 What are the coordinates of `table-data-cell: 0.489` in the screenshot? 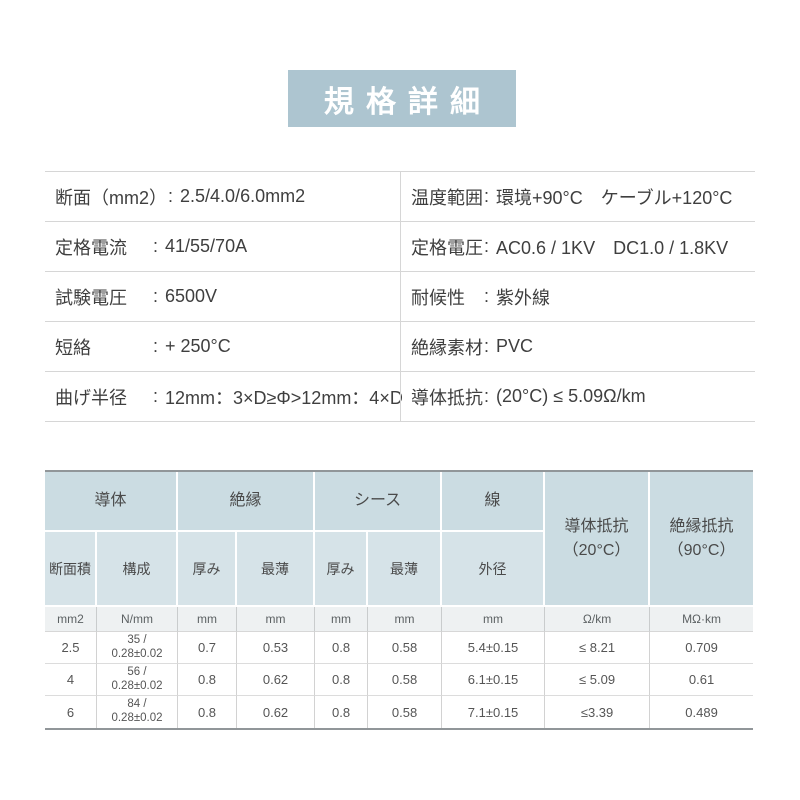 It's located at (702, 712).